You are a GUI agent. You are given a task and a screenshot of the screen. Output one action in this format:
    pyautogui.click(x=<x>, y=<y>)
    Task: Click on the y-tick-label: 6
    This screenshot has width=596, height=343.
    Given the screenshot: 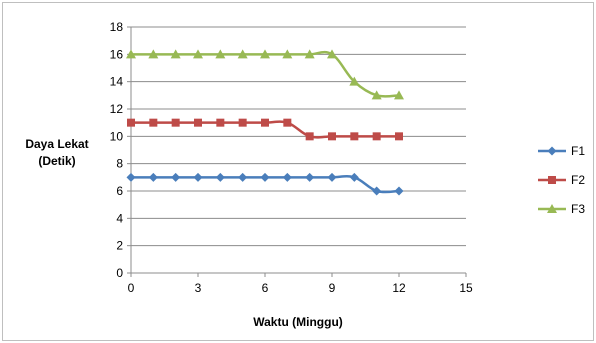 What is the action you would take?
    pyautogui.click(x=119, y=191)
    